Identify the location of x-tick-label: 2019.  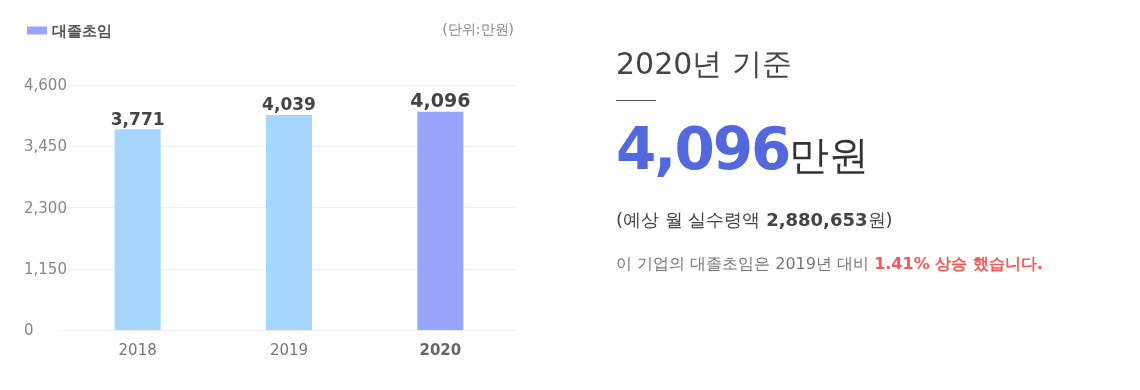
(289, 349).